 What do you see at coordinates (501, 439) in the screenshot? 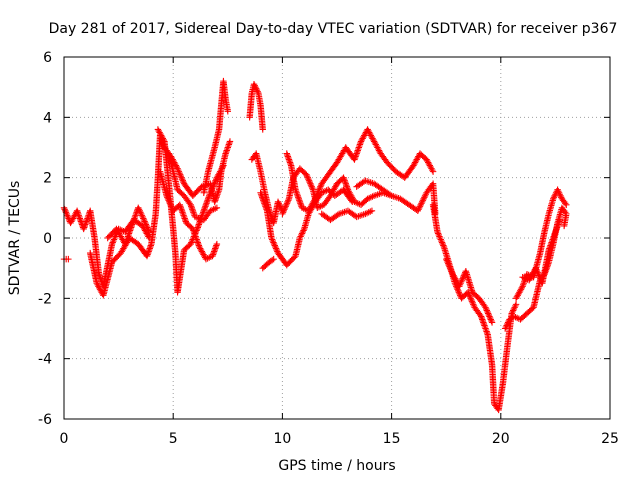
I see `x-tick-label: 20` at bounding box center [501, 439].